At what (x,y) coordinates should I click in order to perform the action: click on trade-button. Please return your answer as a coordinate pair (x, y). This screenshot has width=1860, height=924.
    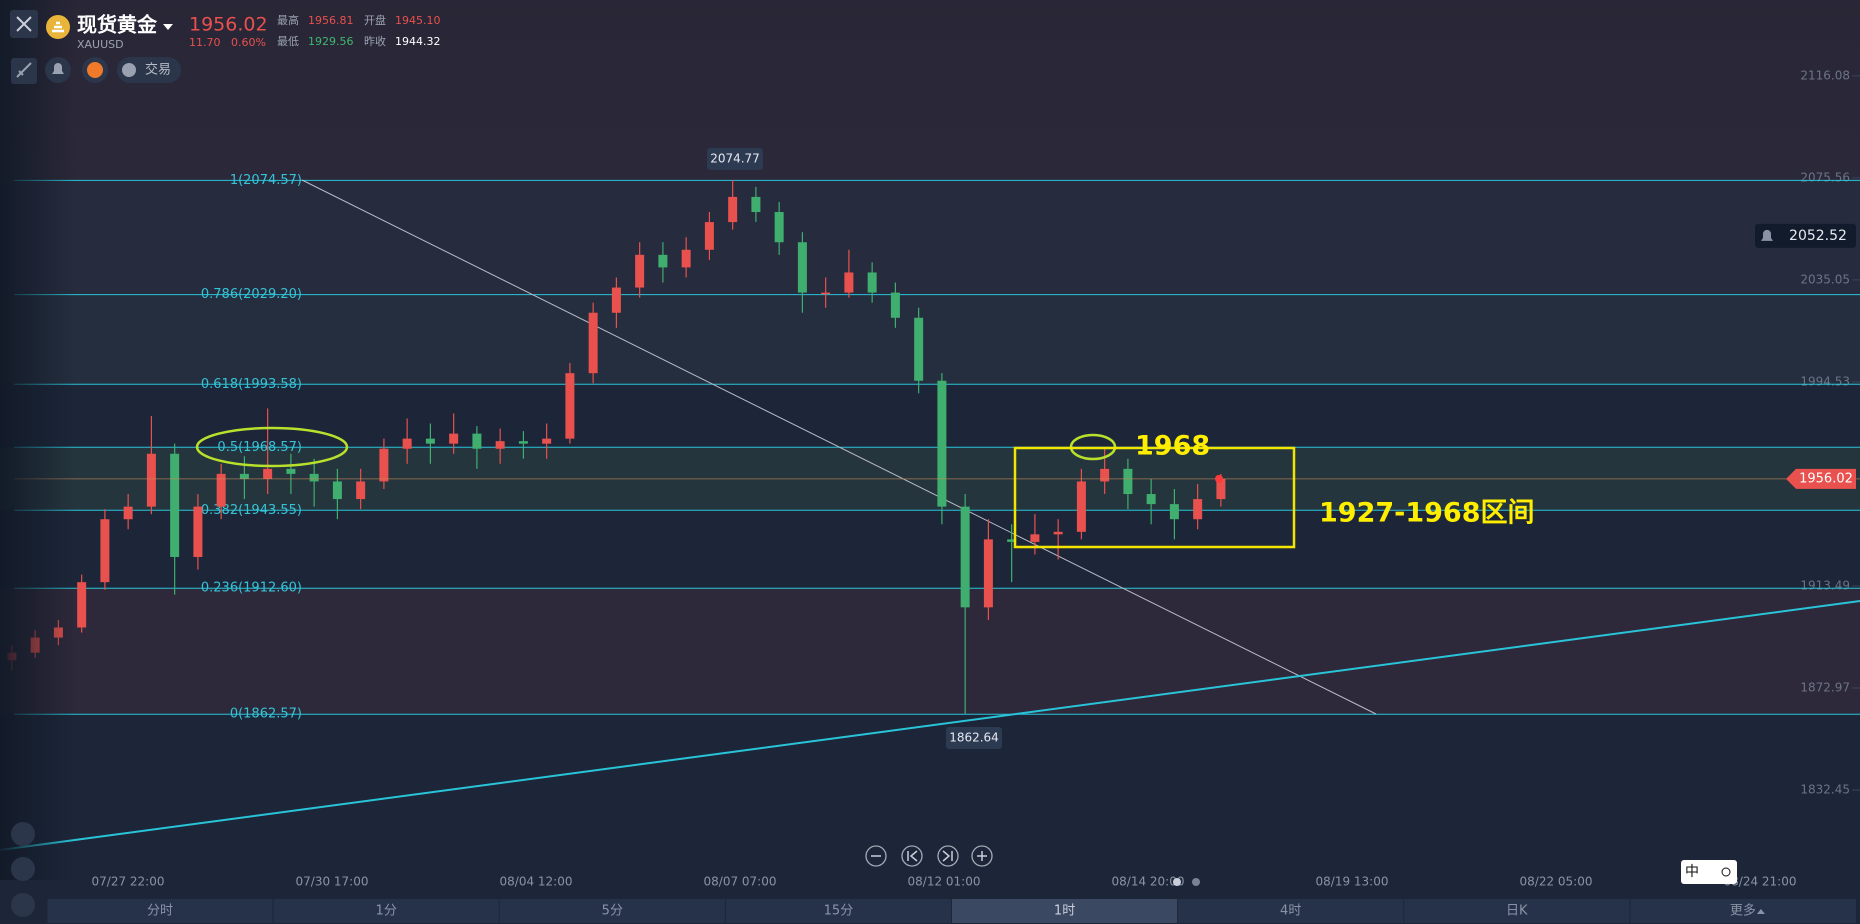
    Looking at the image, I should click on (149, 70).